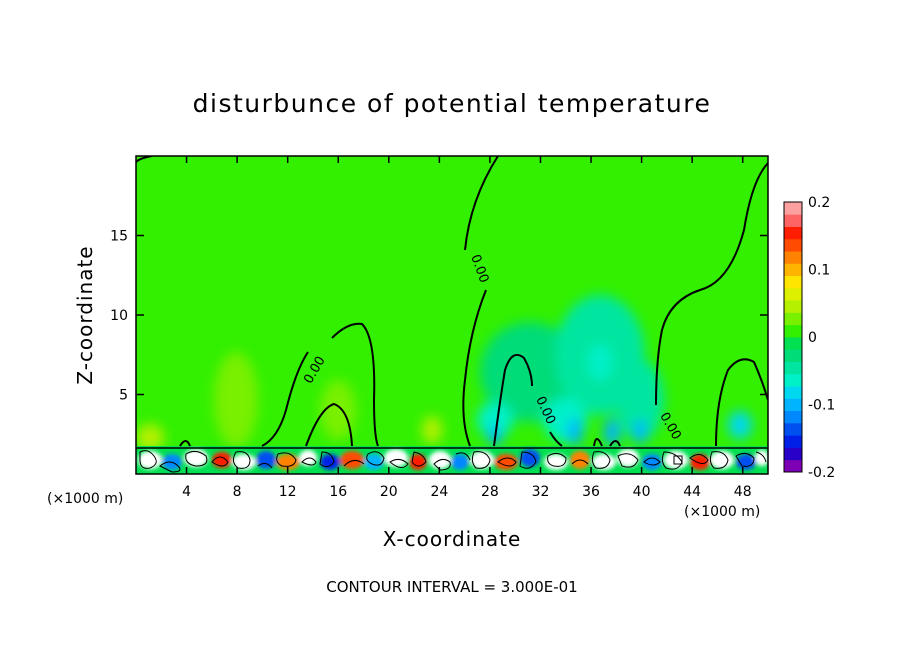  I want to click on colorbar-tick-label: 0.2, so click(819, 203).